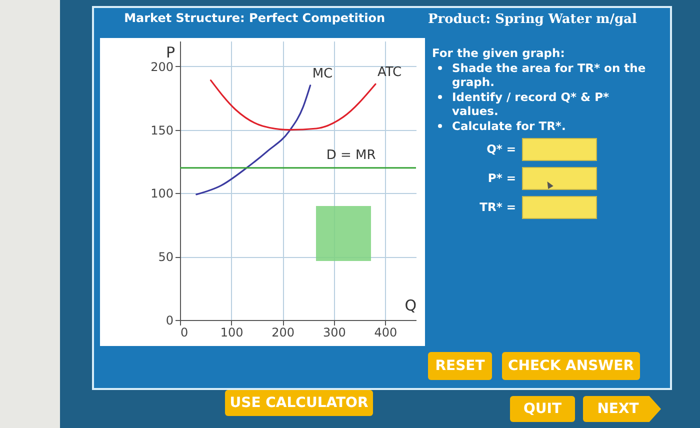 Image resolution: width=700 pixels, height=428 pixels. What do you see at coordinates (170, 321) in the screenshot?
I see `y-tick-label: 0` at bounding box center [170, 321].